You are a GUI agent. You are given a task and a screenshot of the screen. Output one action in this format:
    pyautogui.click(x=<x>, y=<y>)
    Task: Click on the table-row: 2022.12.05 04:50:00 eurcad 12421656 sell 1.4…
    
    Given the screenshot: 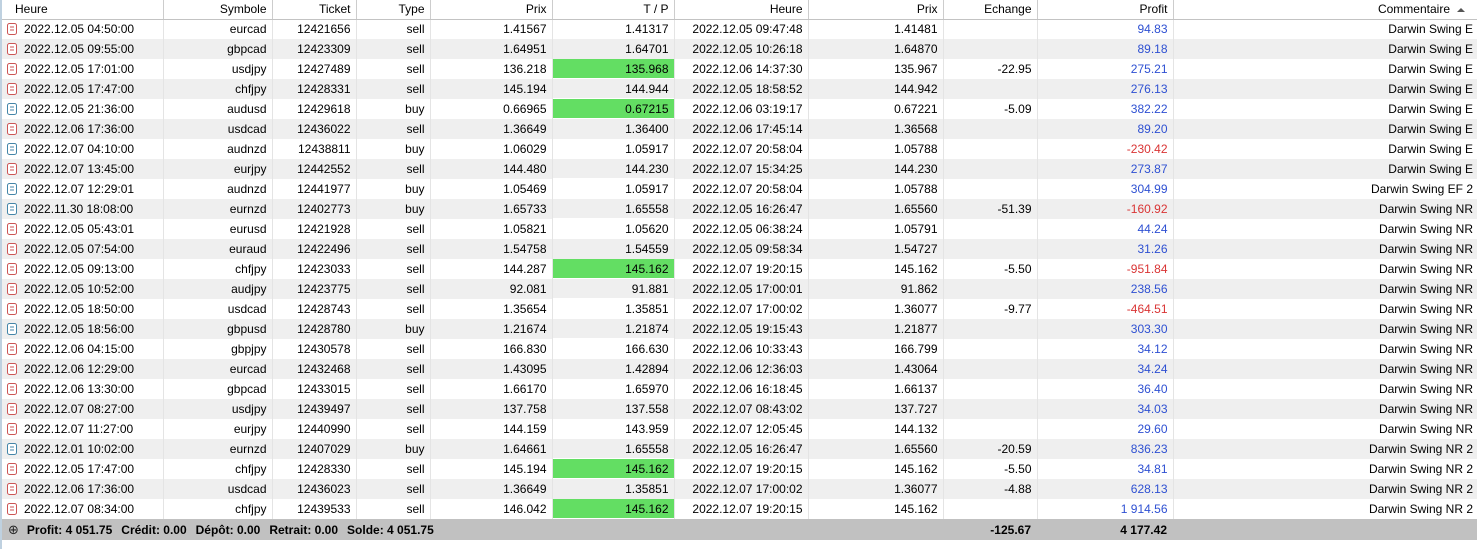 What is the action you would take?
    pyautogui.click(x=739, y=29)
    